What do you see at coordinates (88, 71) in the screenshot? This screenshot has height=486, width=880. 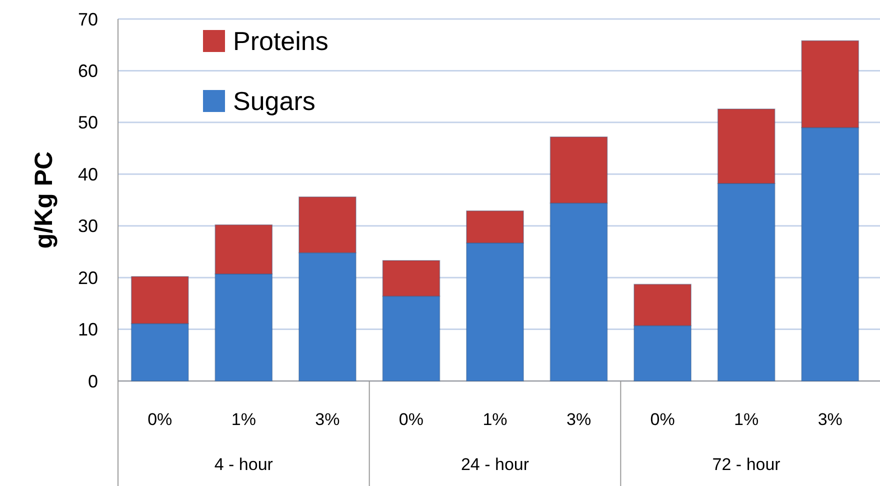 I see `y-tick-label: 60` at bounding box center [88, 71].